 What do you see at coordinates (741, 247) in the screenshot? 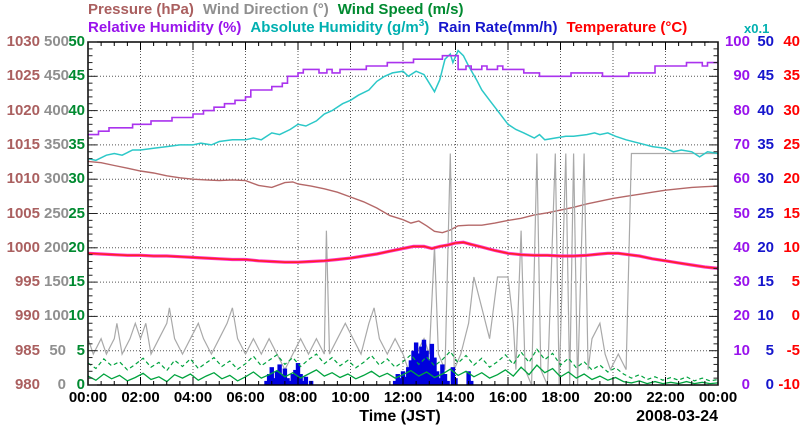
I see `ytick-relative-humidity: 40` at bounding box center [741, 247].